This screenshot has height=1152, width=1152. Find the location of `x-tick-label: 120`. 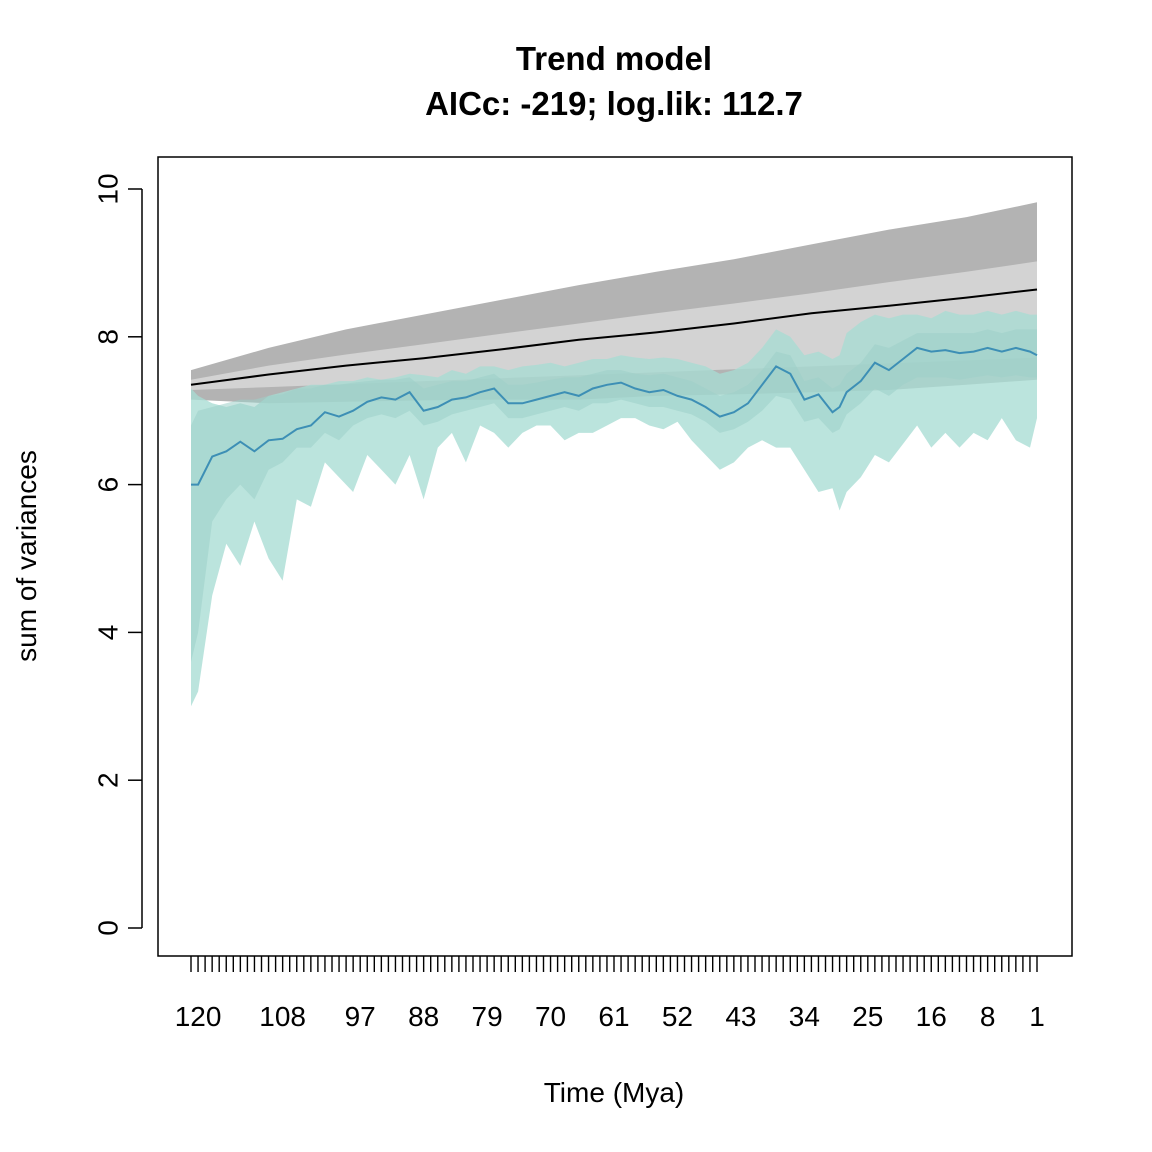

x-tick-label: 120 is located at coordinates (198, 1016).